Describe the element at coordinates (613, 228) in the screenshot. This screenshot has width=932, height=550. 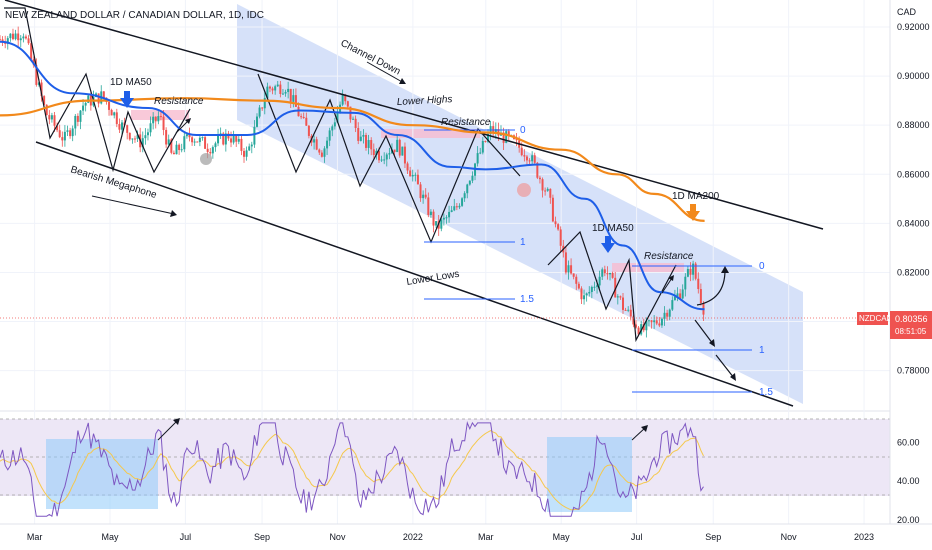
I see `annotation-ma50-2: 1D MA50` at that location.